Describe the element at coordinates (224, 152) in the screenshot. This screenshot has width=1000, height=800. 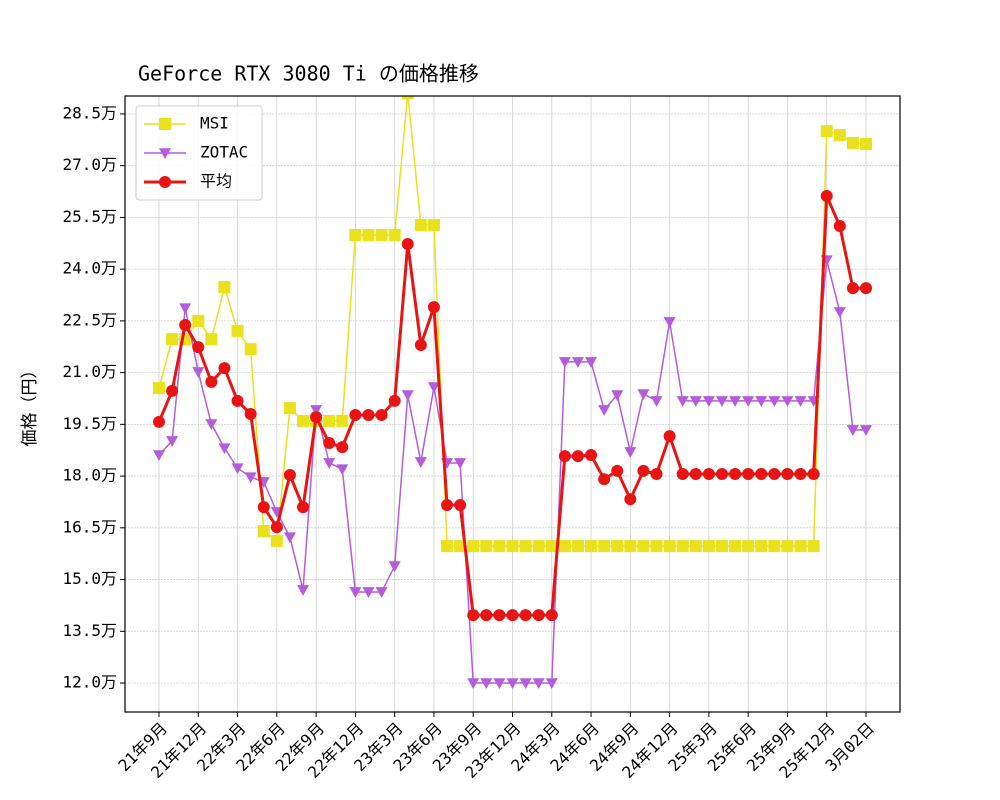
I see `legend-label: ZOTAC` at that location.